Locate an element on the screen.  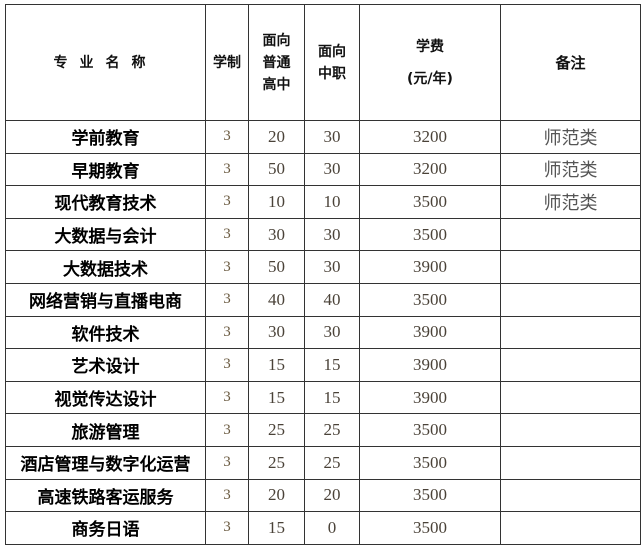
header-tuition-unit: (元/年) is located at coordinates (430, 78).